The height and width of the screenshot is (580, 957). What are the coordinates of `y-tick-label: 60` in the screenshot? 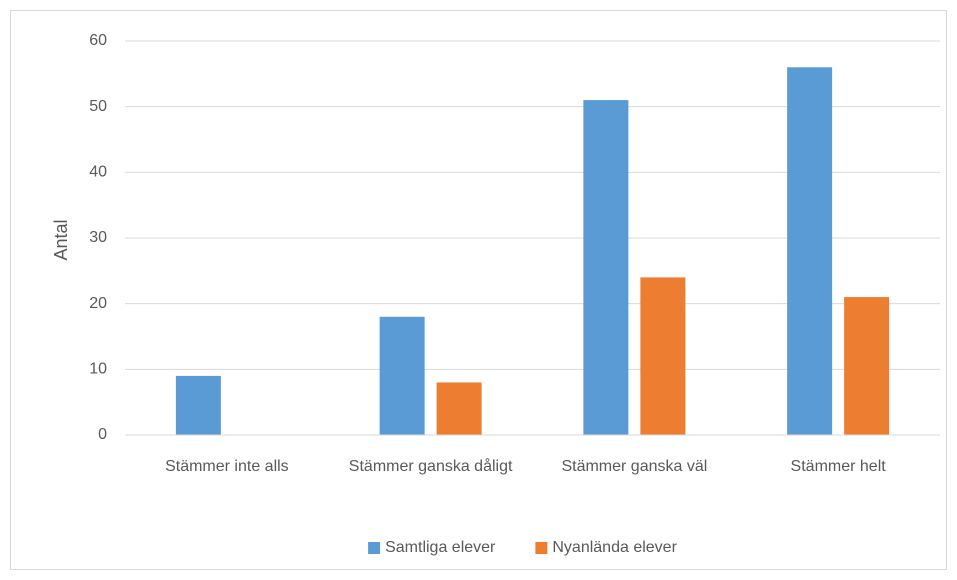 It's located at (98, 40).